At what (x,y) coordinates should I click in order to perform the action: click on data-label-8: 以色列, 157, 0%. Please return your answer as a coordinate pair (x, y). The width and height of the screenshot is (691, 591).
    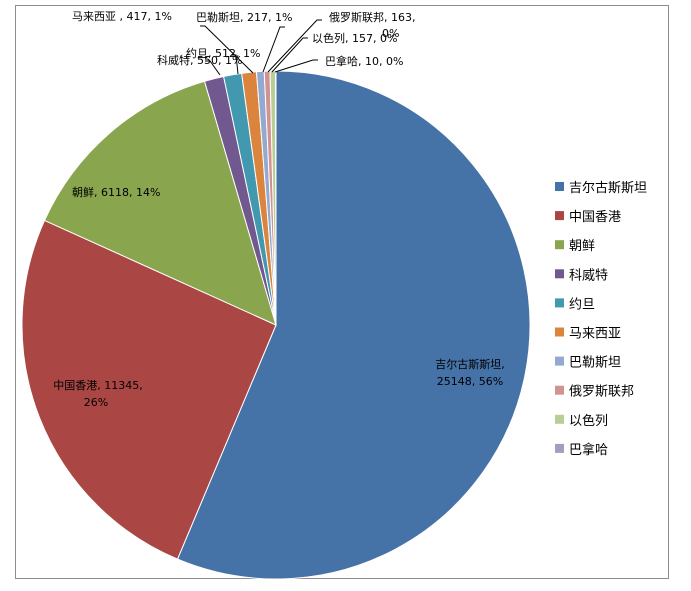
    Looking at the image, I should click on (354, 38).